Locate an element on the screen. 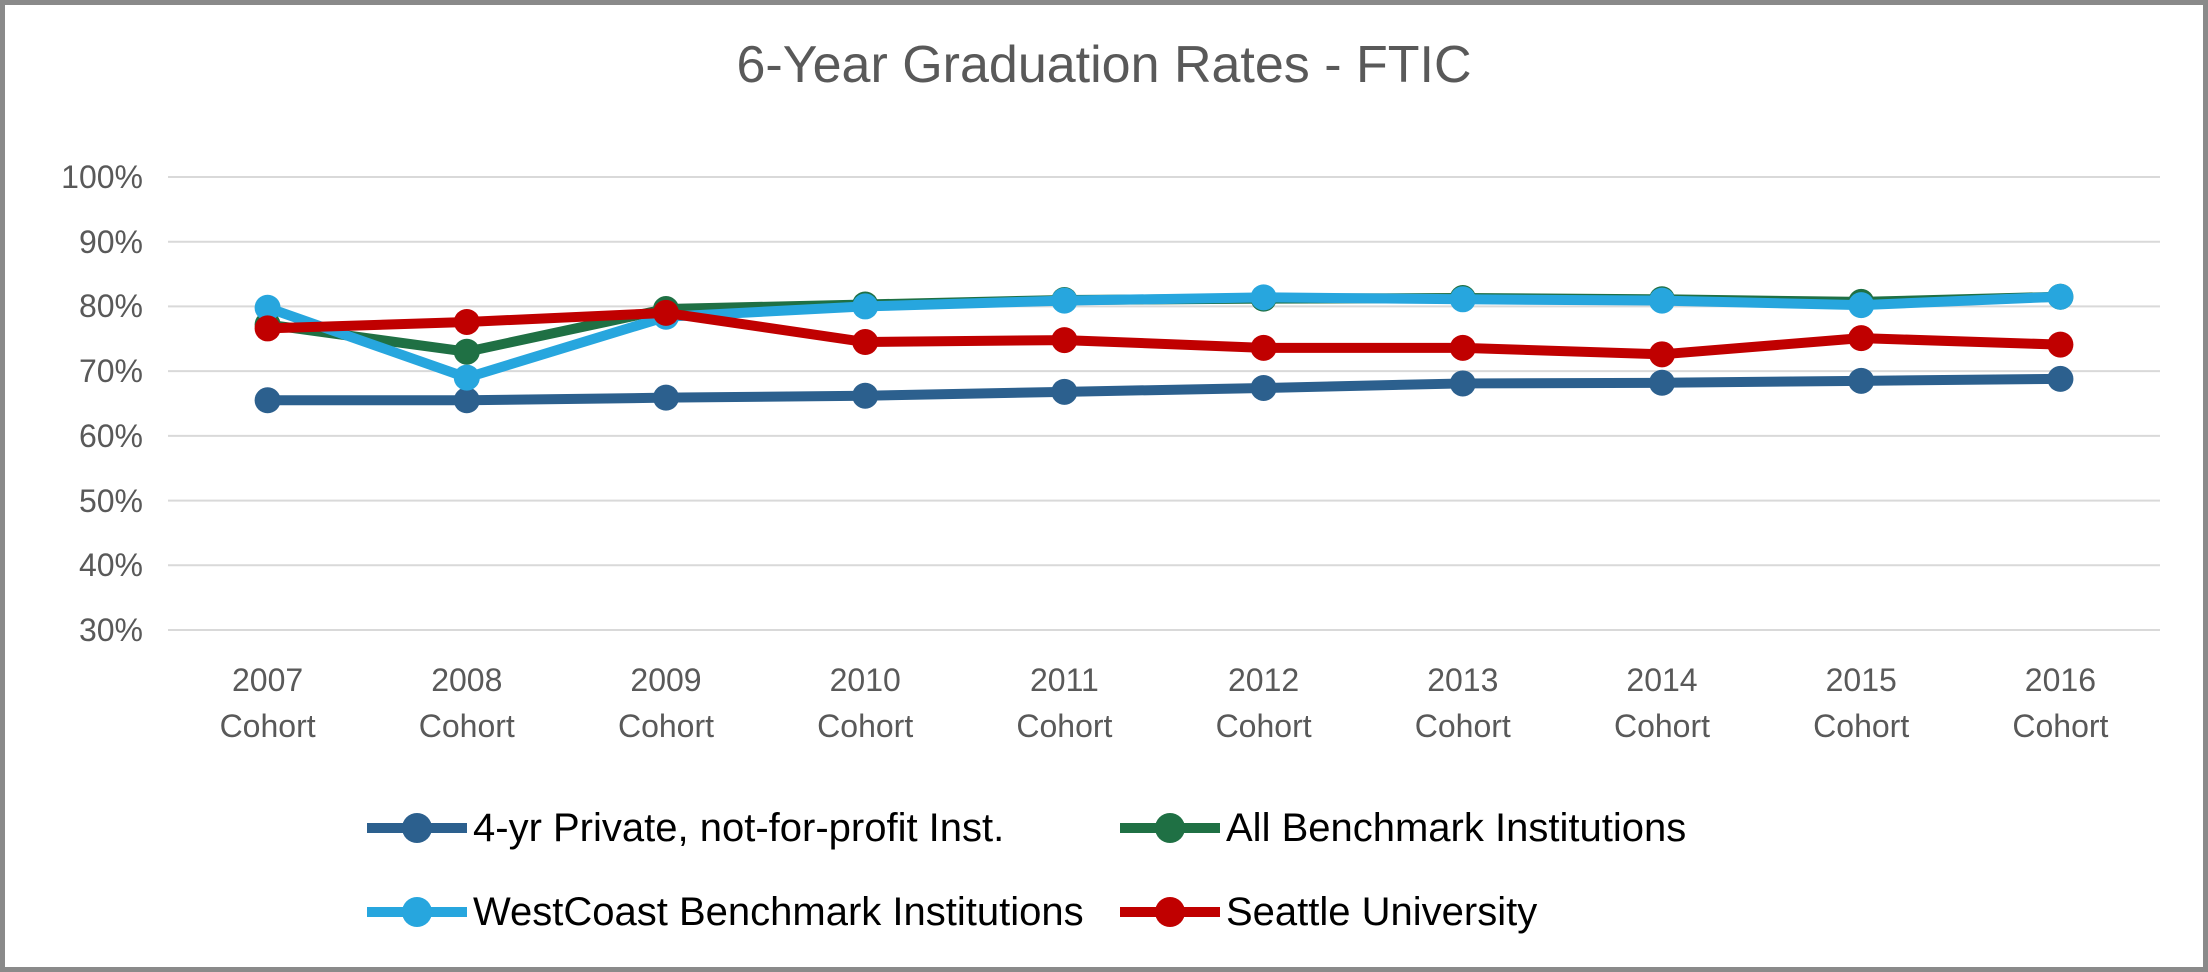 This screenshot has width=2208, height=972. x-axis-label: 2016 Cohort is located at coordinates (2060, 703).